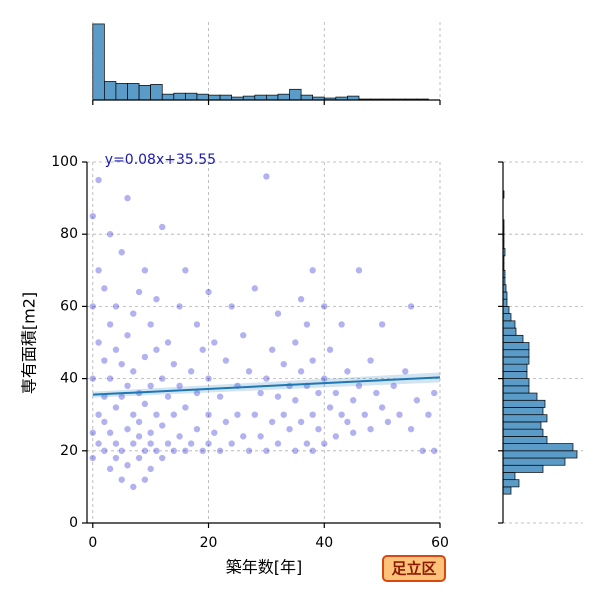  Describe the element at coordinates (414, 568) in the screenshot. I see `badge-box` at that location.